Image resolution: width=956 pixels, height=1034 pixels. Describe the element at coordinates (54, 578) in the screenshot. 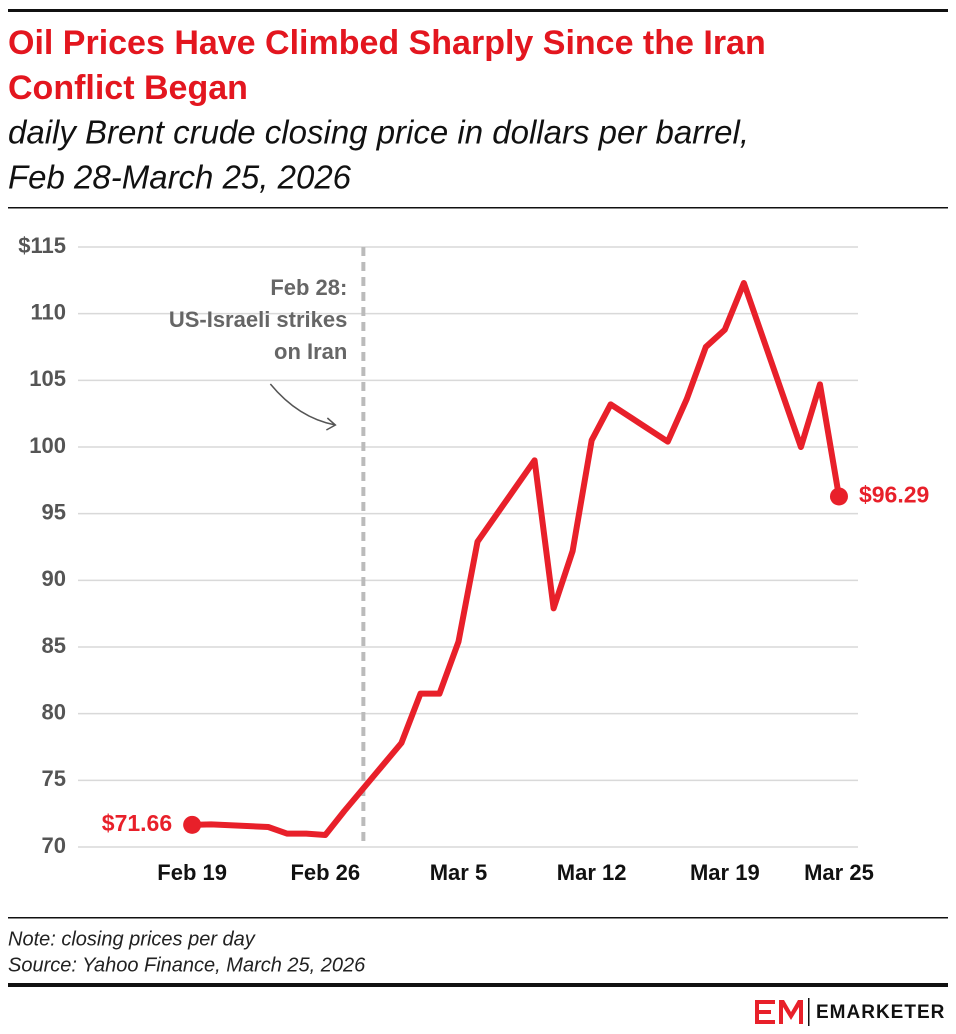

I see `y-tick-label: 90` at that location.